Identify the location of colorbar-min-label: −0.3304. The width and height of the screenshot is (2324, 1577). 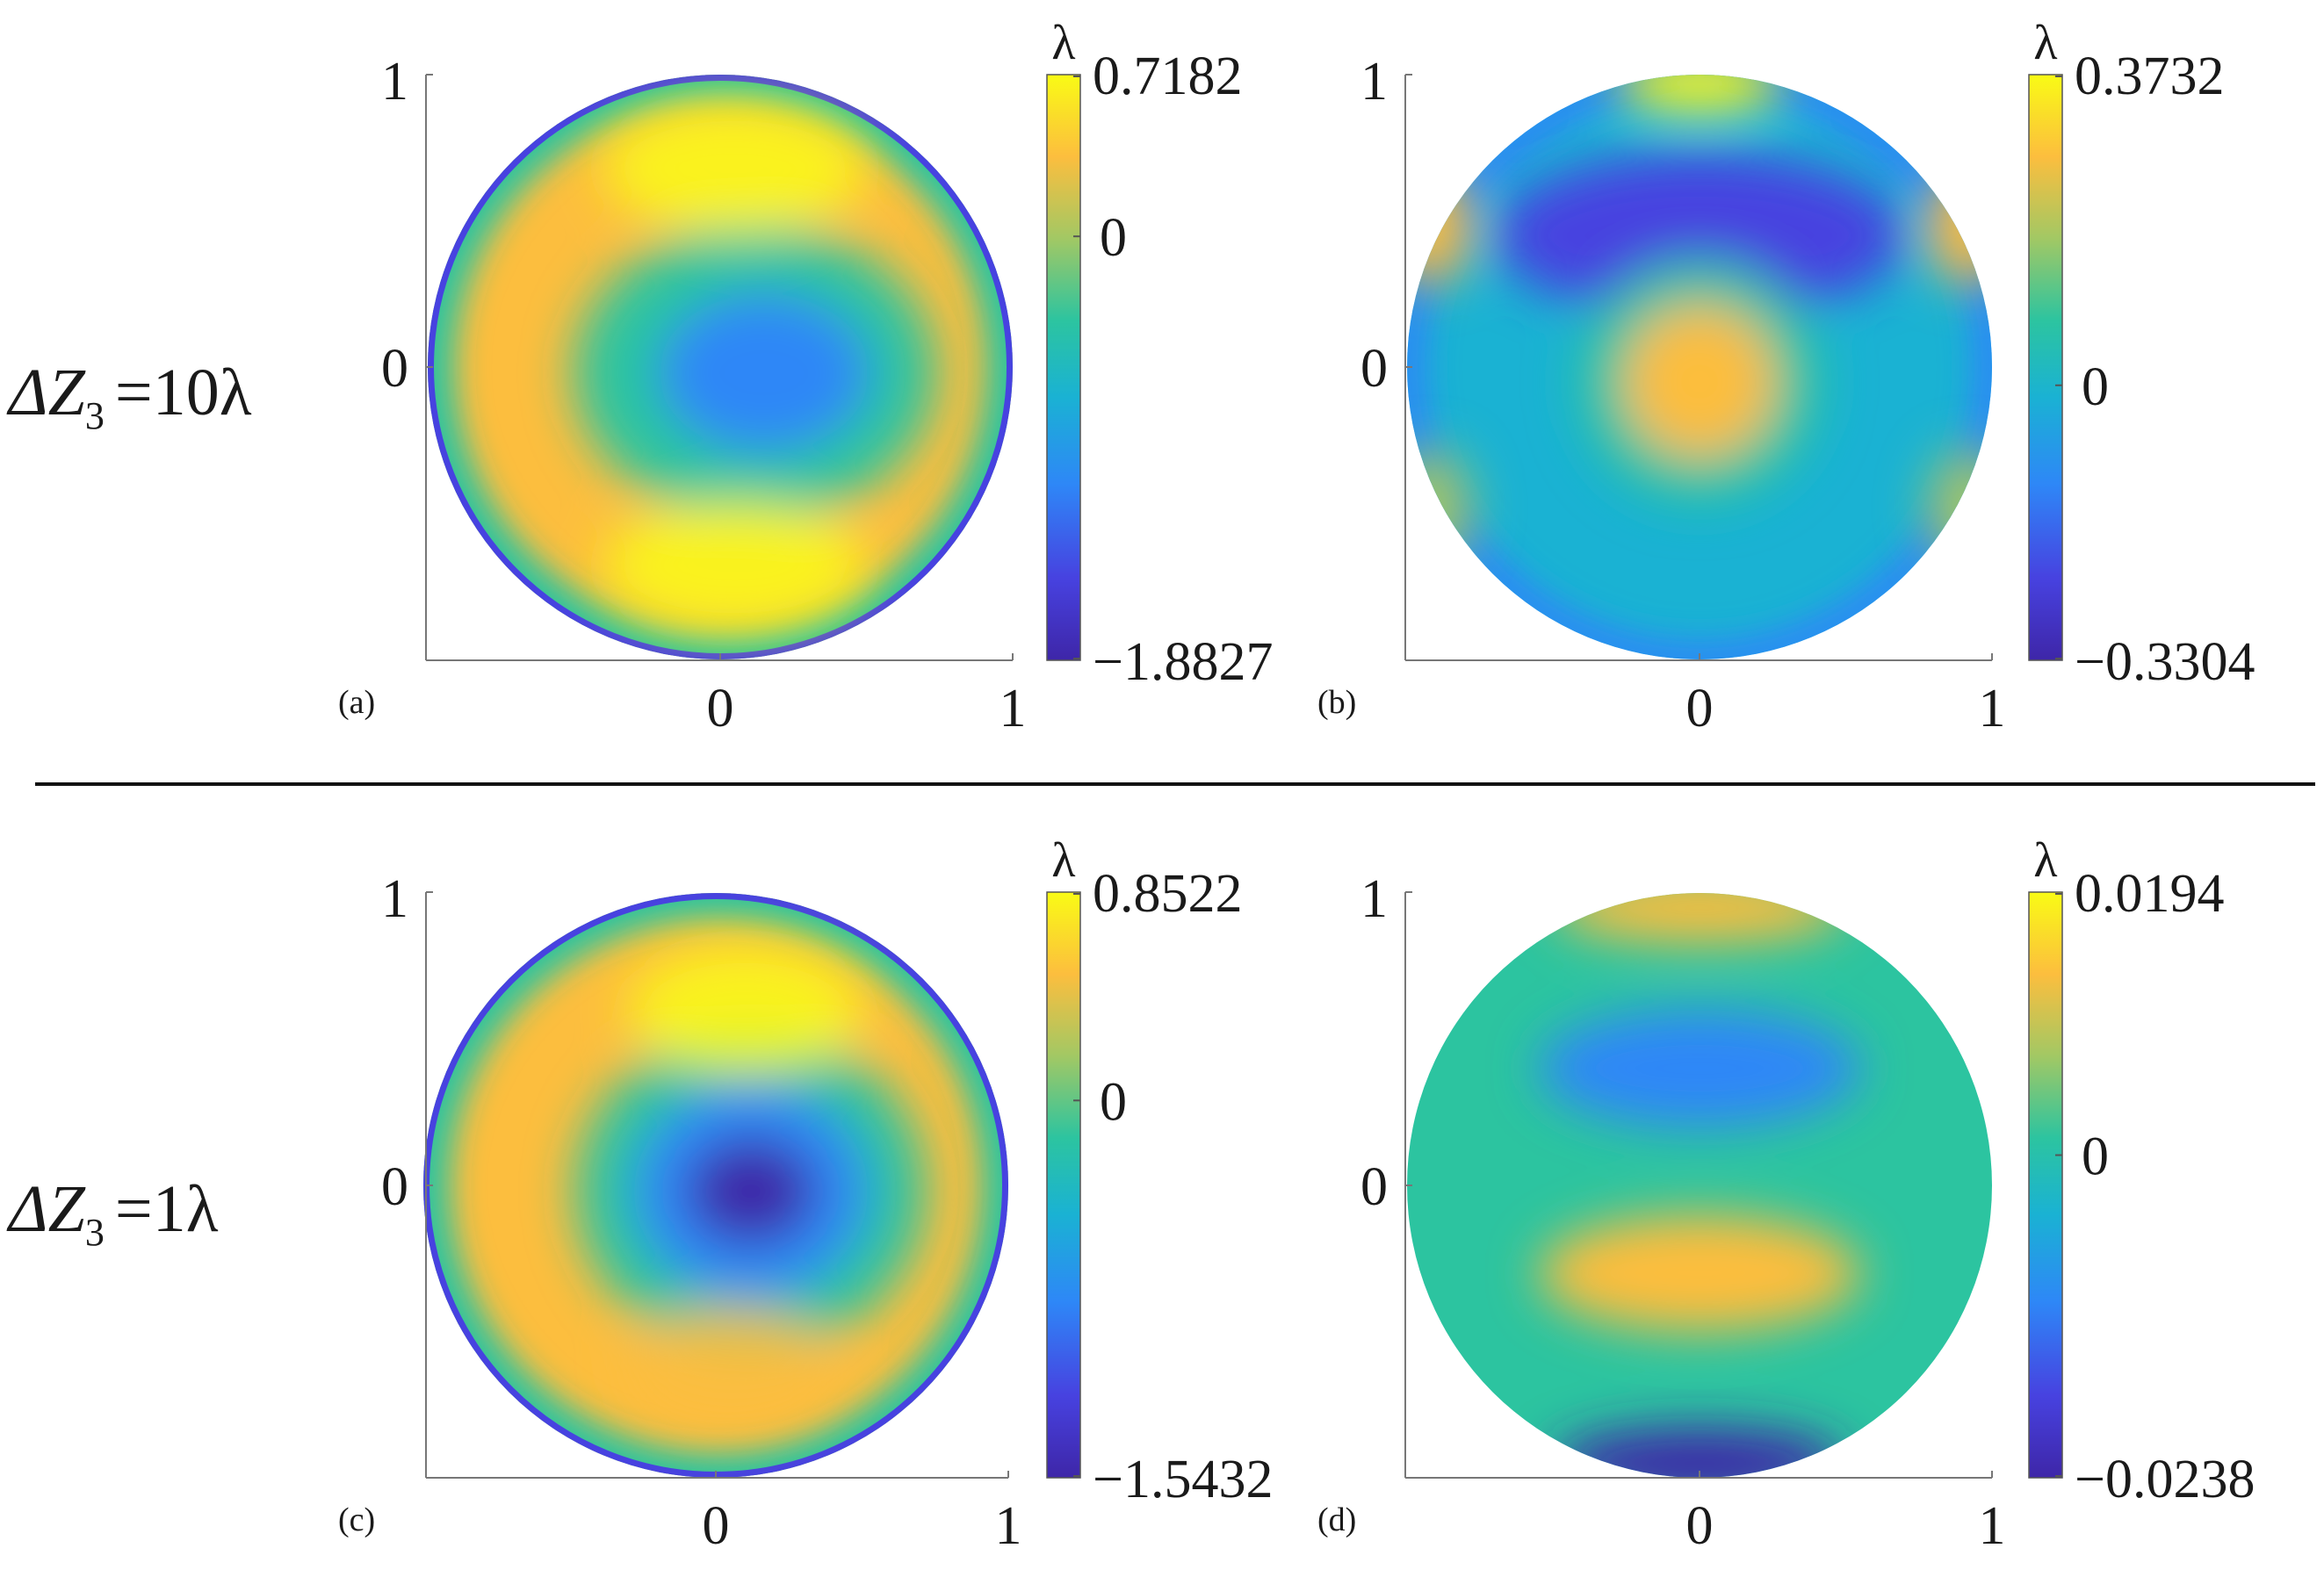
(2165, 662).